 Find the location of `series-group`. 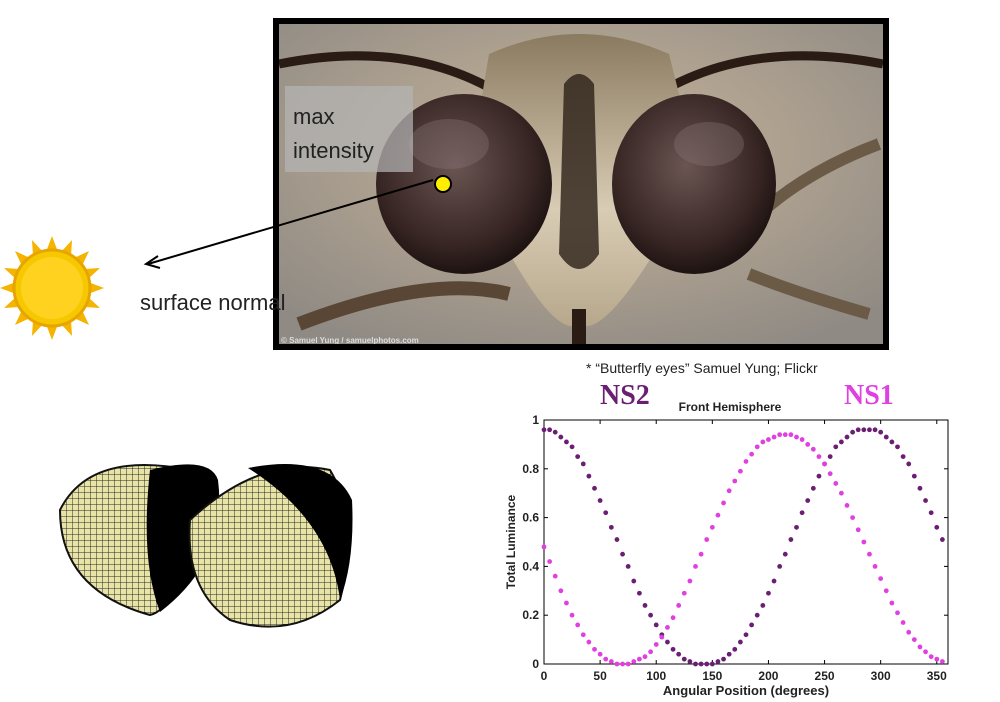

series-group is located at coordinates (743, 547).